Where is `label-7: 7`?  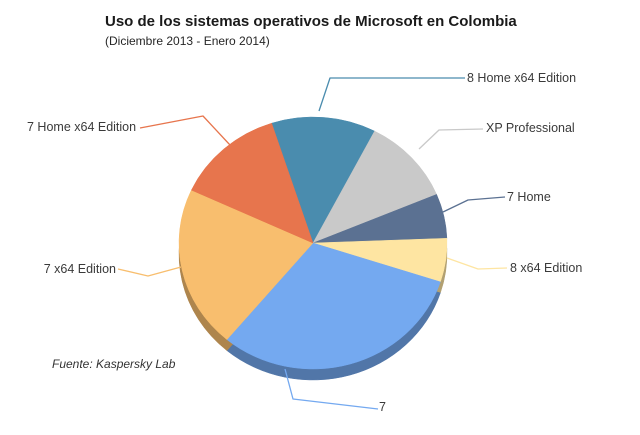 label-7: 7 is located at coordinates (382, 407).